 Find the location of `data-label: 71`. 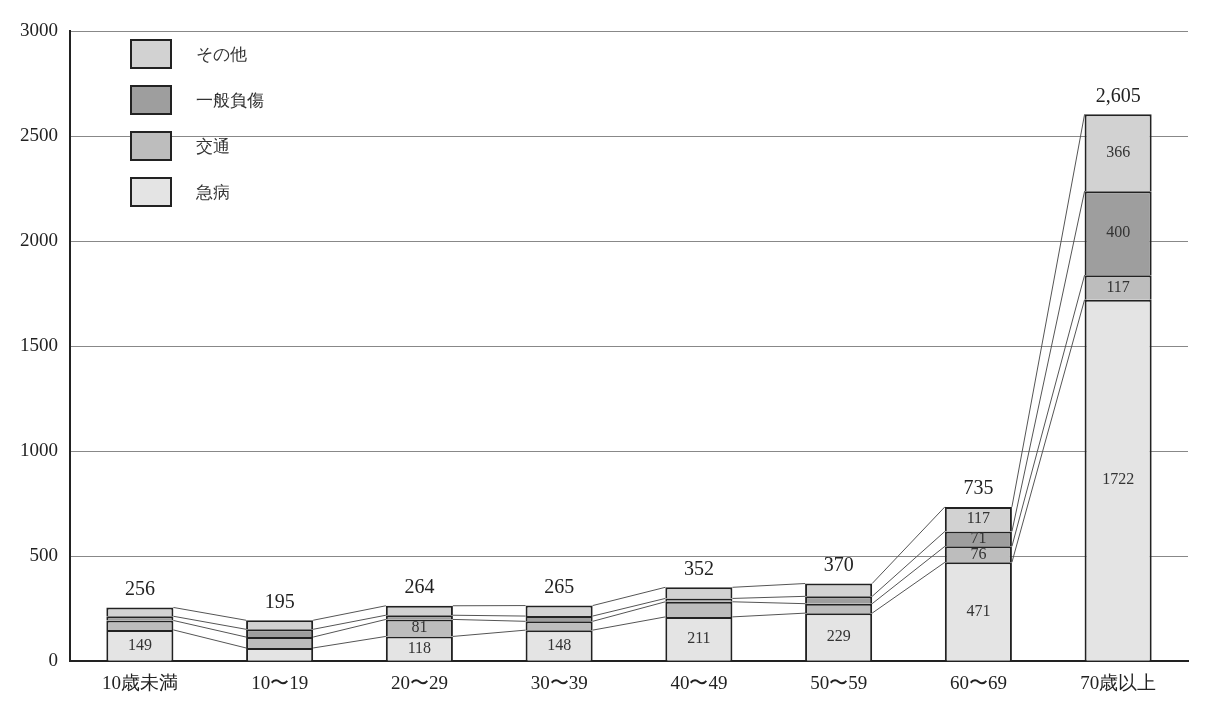

data-label: 71 is located at coordinates (978, 538).